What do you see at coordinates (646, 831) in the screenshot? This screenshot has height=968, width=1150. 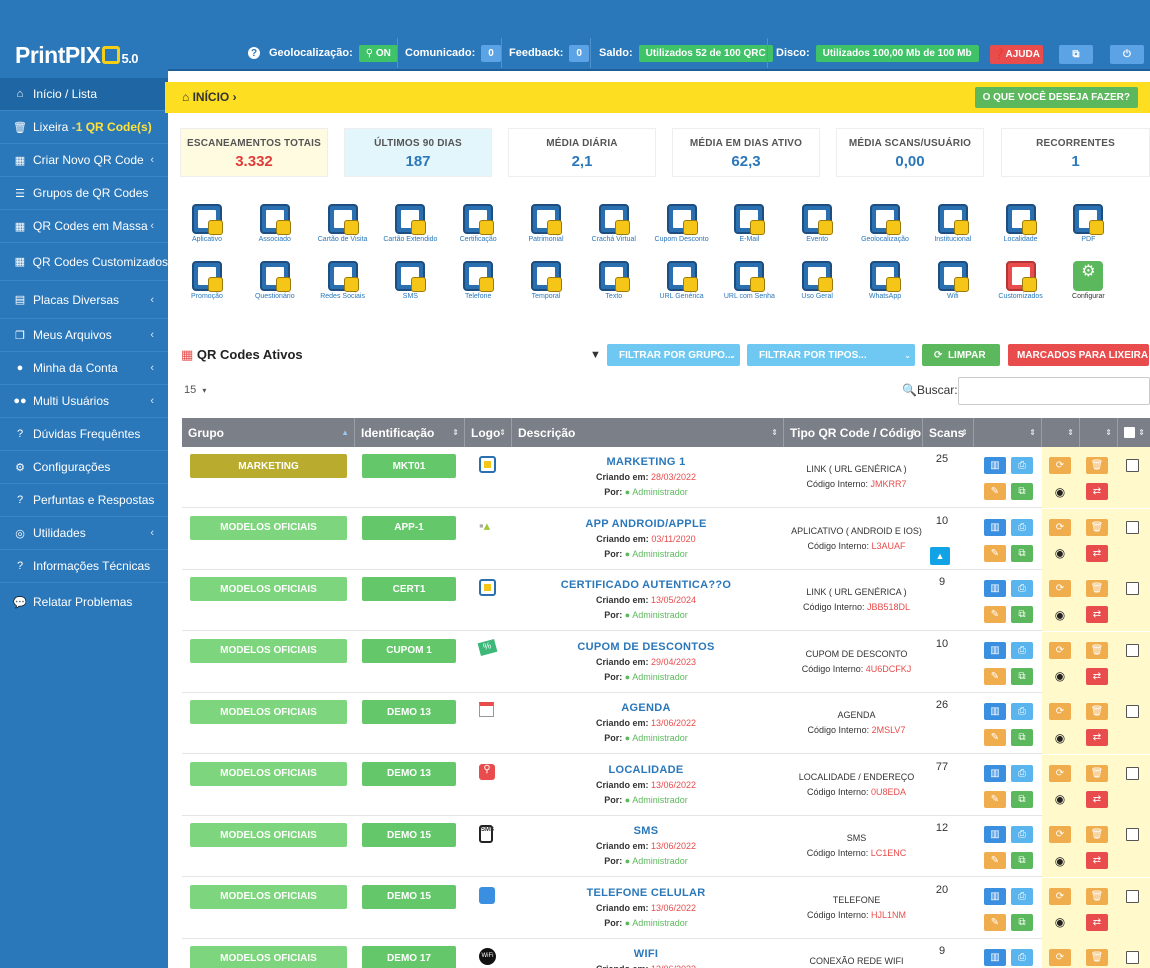 I see `qr-title: SMS` at bounding box center [646, 831].